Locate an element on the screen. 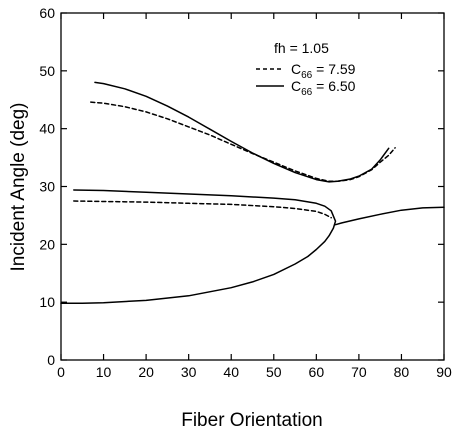 The width and height of the screenshot is (455, 438). legend-label-solid: C66 = 6.50 is located at coordinates (323, 88).